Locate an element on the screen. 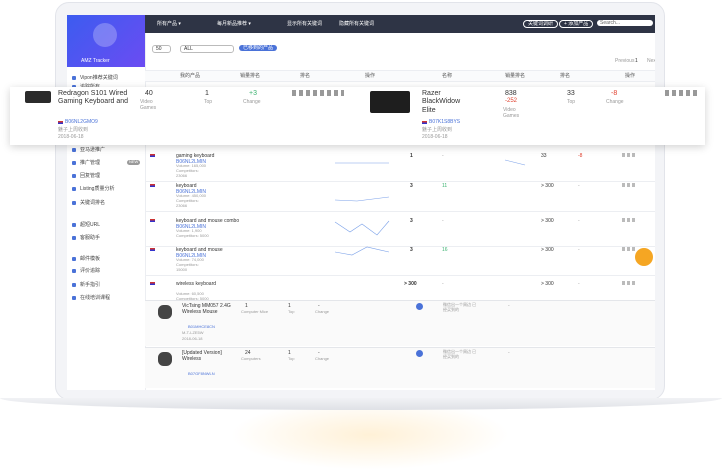 This screenshot has height=474, width=722. keyword: wireless keyboard is located at coordinates (196, 284).